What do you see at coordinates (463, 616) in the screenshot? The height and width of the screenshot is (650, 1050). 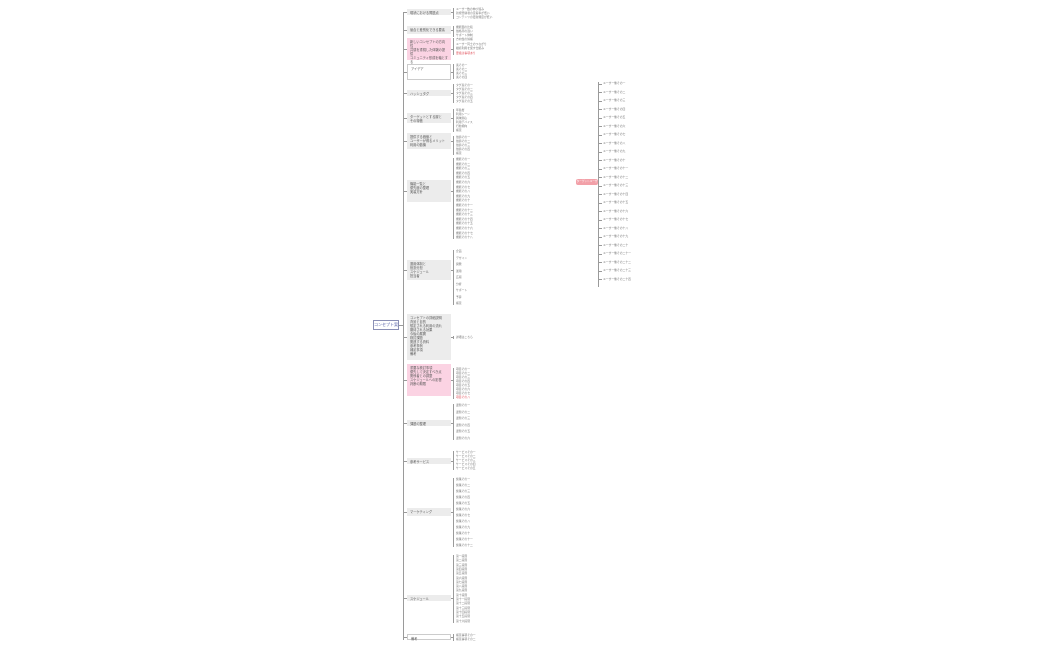 I see `child-item: 第十五段階` at bounding box center [463, 616].